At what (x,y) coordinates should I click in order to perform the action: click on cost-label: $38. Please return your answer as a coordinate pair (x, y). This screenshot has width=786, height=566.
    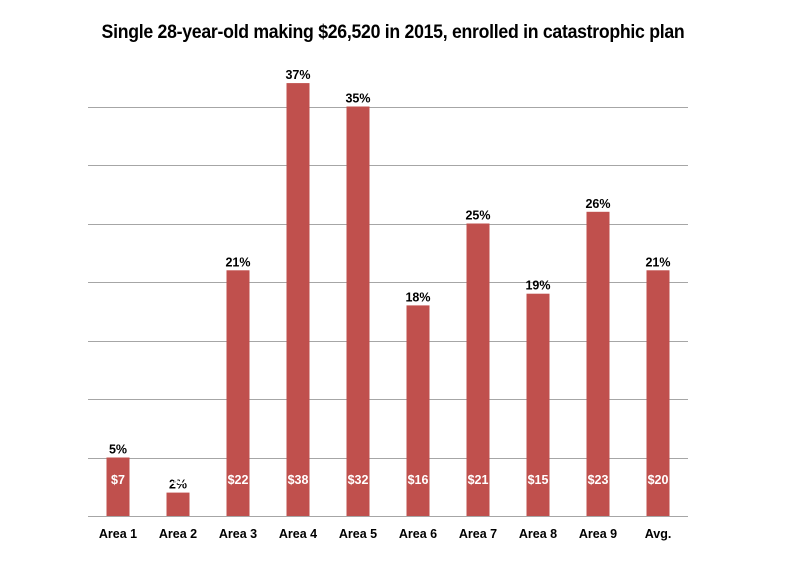
    Looking at the image, I should click on (298, 480).